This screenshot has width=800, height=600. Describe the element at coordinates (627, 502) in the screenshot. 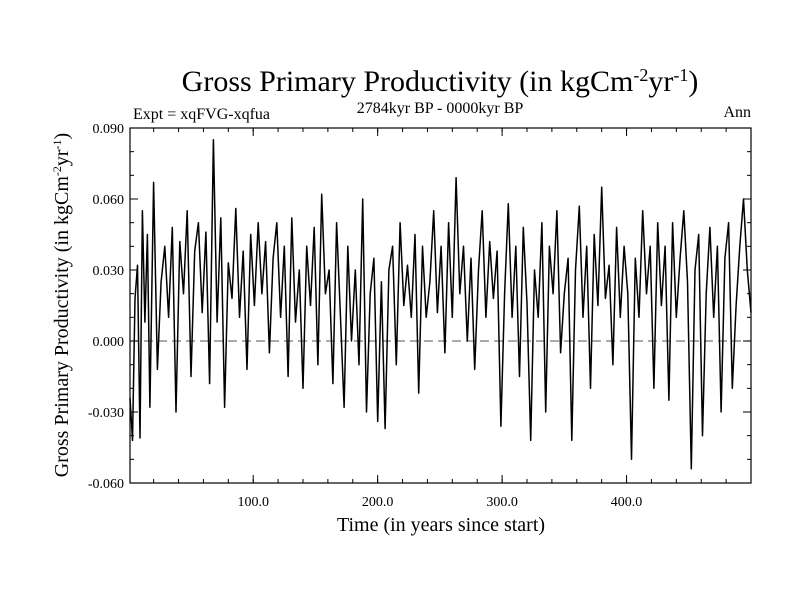

I see `x-tick-label: 400.0` at that location.